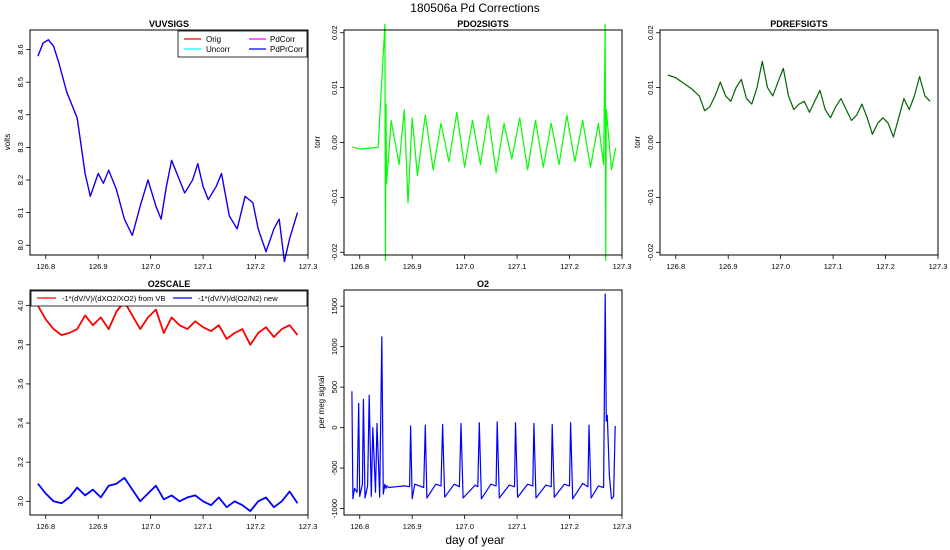 The image size is (950, 550). I want to click on vuvsigs-ytick-label: 8.0, so click(20, 245).